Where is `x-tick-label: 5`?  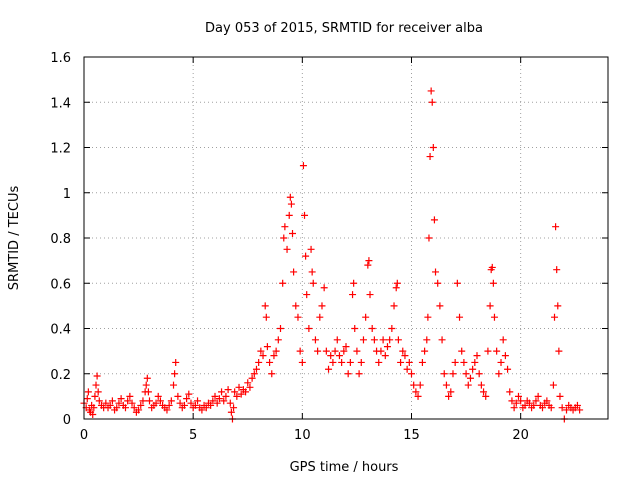
x-tick-label: 5 is located at coordinates (193, 435).